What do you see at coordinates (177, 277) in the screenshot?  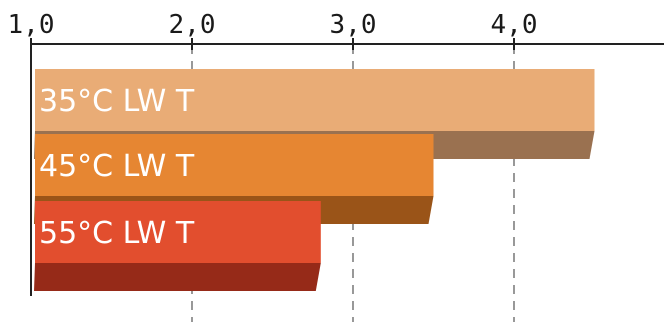 I see `bar-depth-face` at bounding box center [177, 277].